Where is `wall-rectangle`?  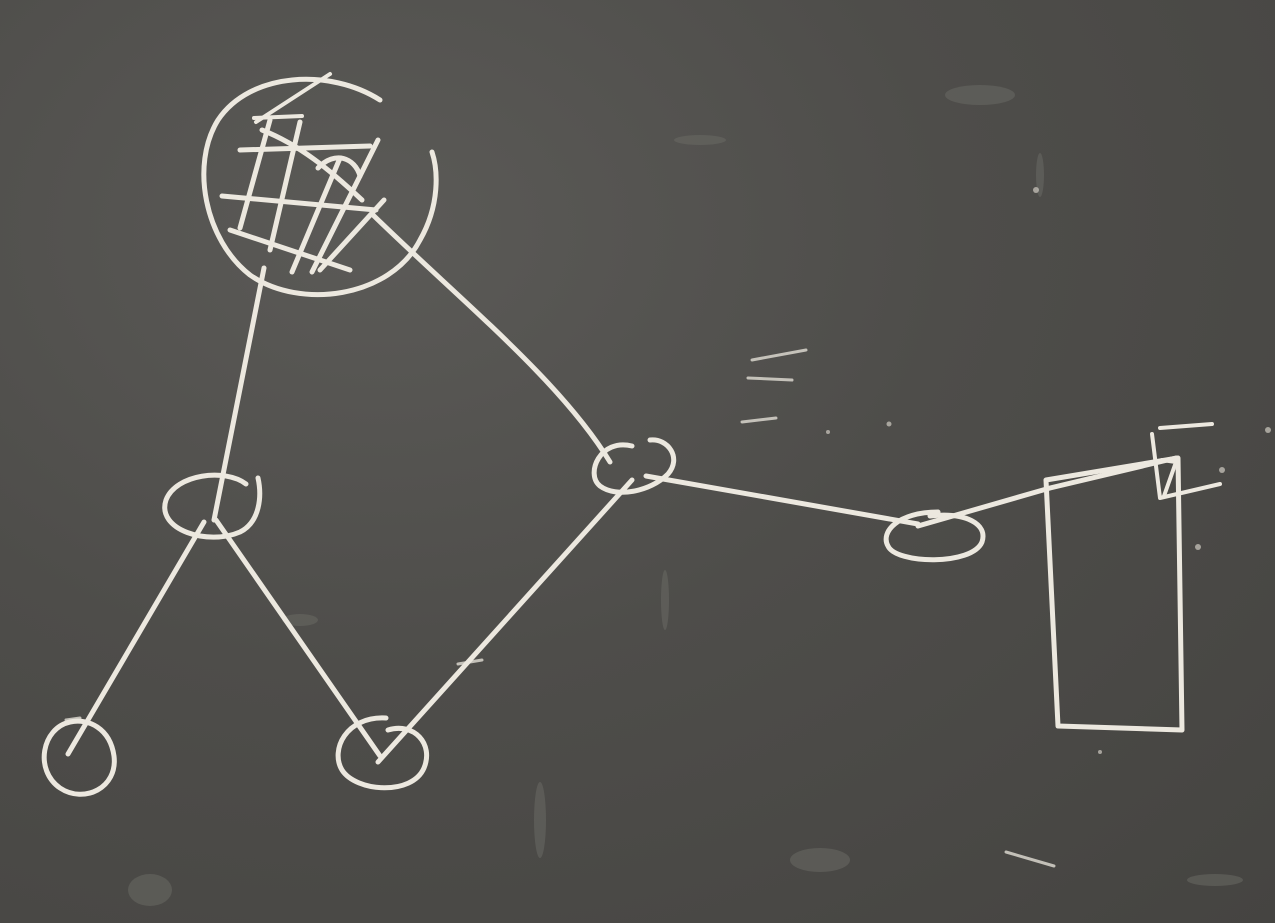 wall-rectangle is located at coordinates (1114, 594).